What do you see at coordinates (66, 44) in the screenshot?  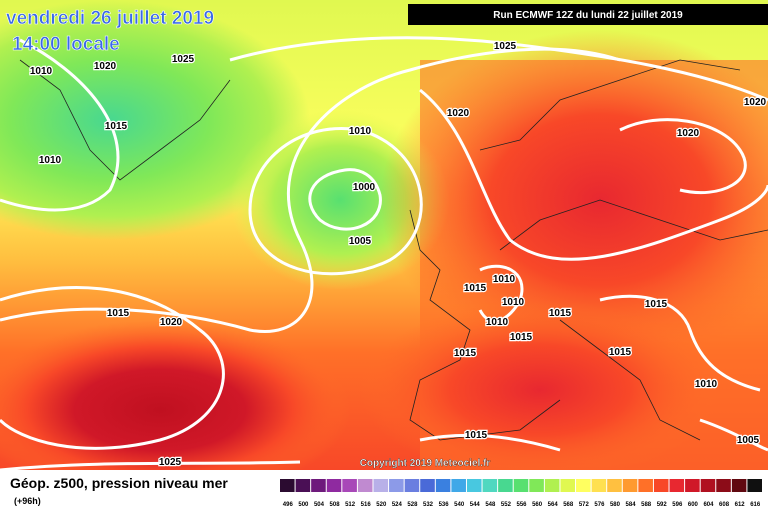 I see `map-time: 14:00 locale` at bounding box center [66, 44].